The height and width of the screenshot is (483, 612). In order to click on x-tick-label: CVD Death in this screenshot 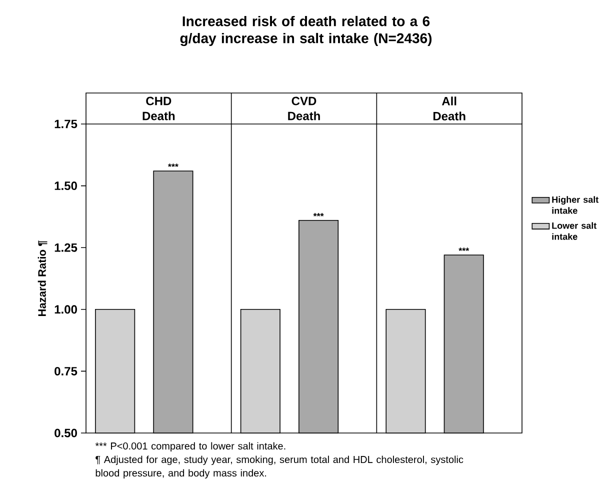, I will do `click(304, 108)`.